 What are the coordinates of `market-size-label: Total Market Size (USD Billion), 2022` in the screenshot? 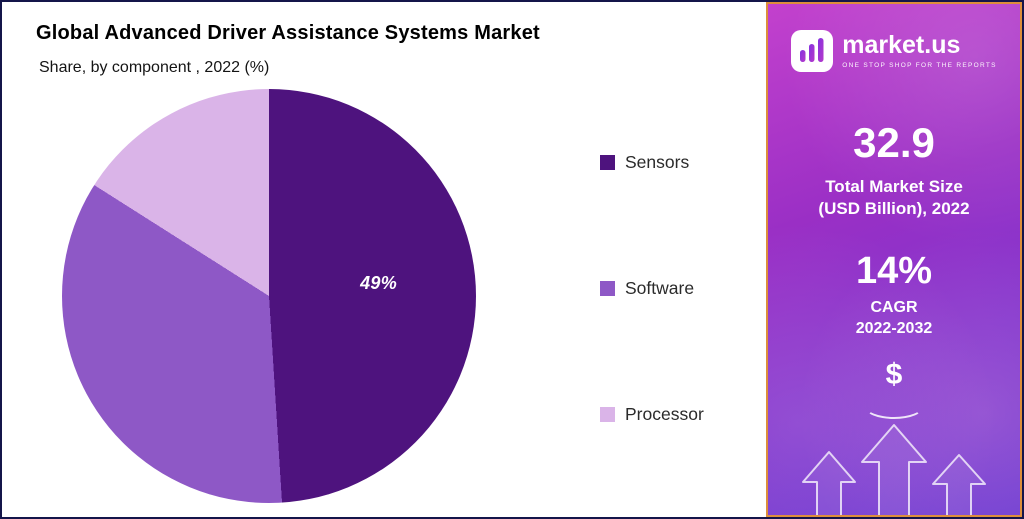 It's located at (894, 198).